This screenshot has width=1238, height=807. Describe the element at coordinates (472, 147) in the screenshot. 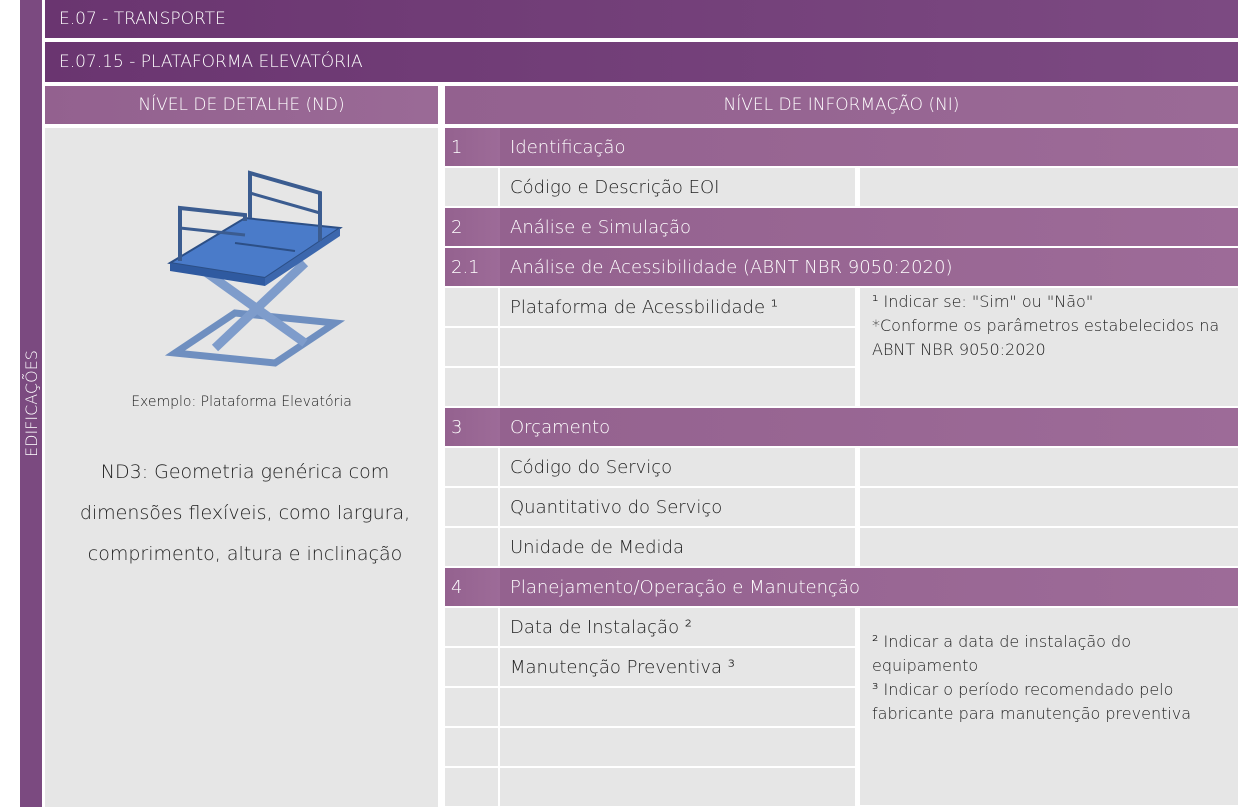

I see `section-number: 1` at that location.